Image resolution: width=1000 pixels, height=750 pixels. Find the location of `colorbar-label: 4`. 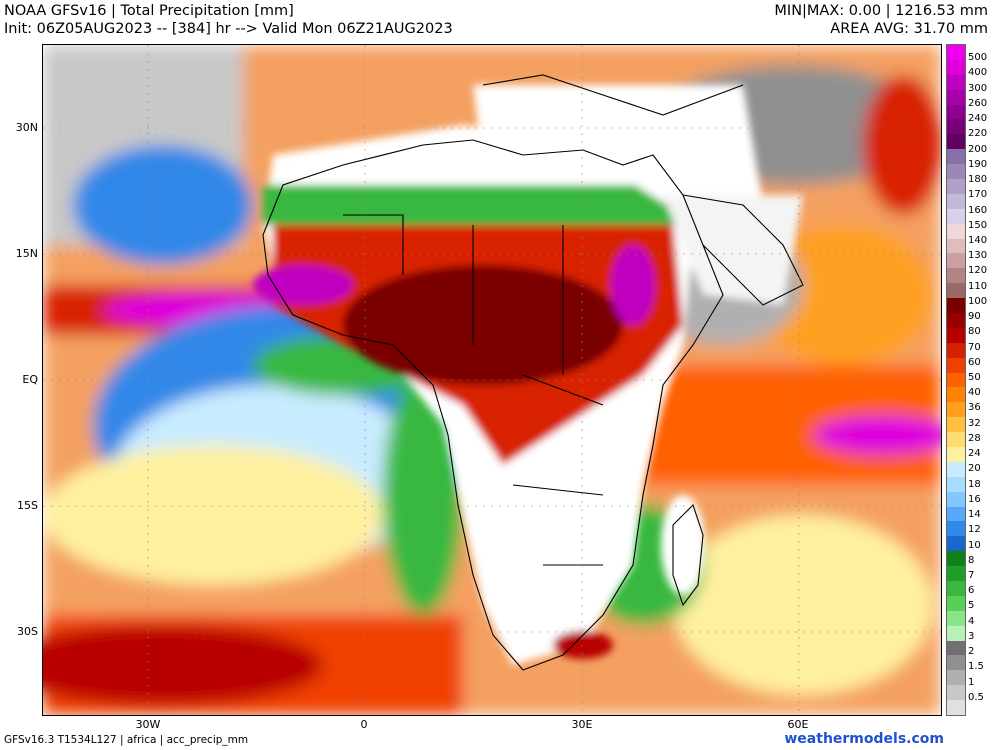

colorbar-label: 4 is located at coordinates (971, 621).